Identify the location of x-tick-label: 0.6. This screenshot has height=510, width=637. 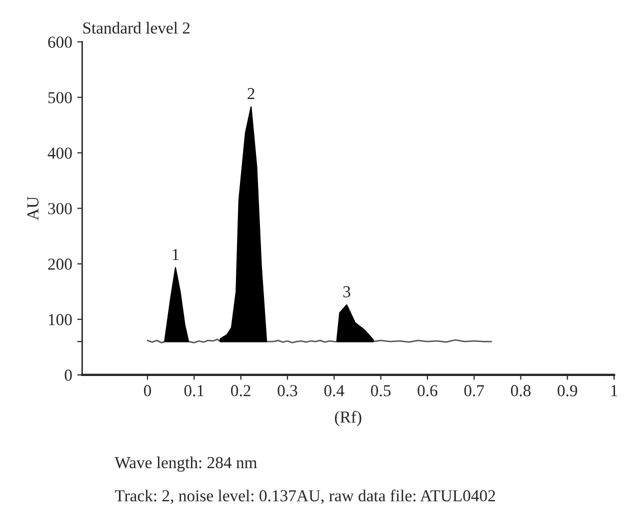
(428, 390).